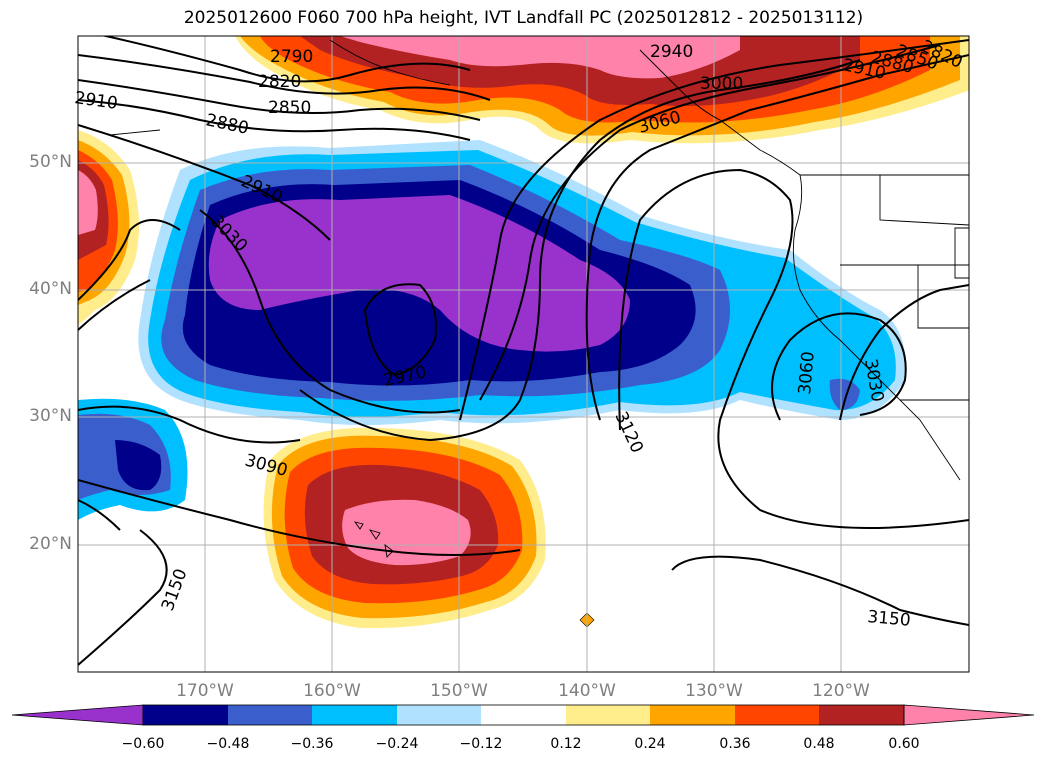  What do you see at coordinates (459, 691) in the screenshot?
I see `lon-label: 150°W` at bounding box center [459, 691].